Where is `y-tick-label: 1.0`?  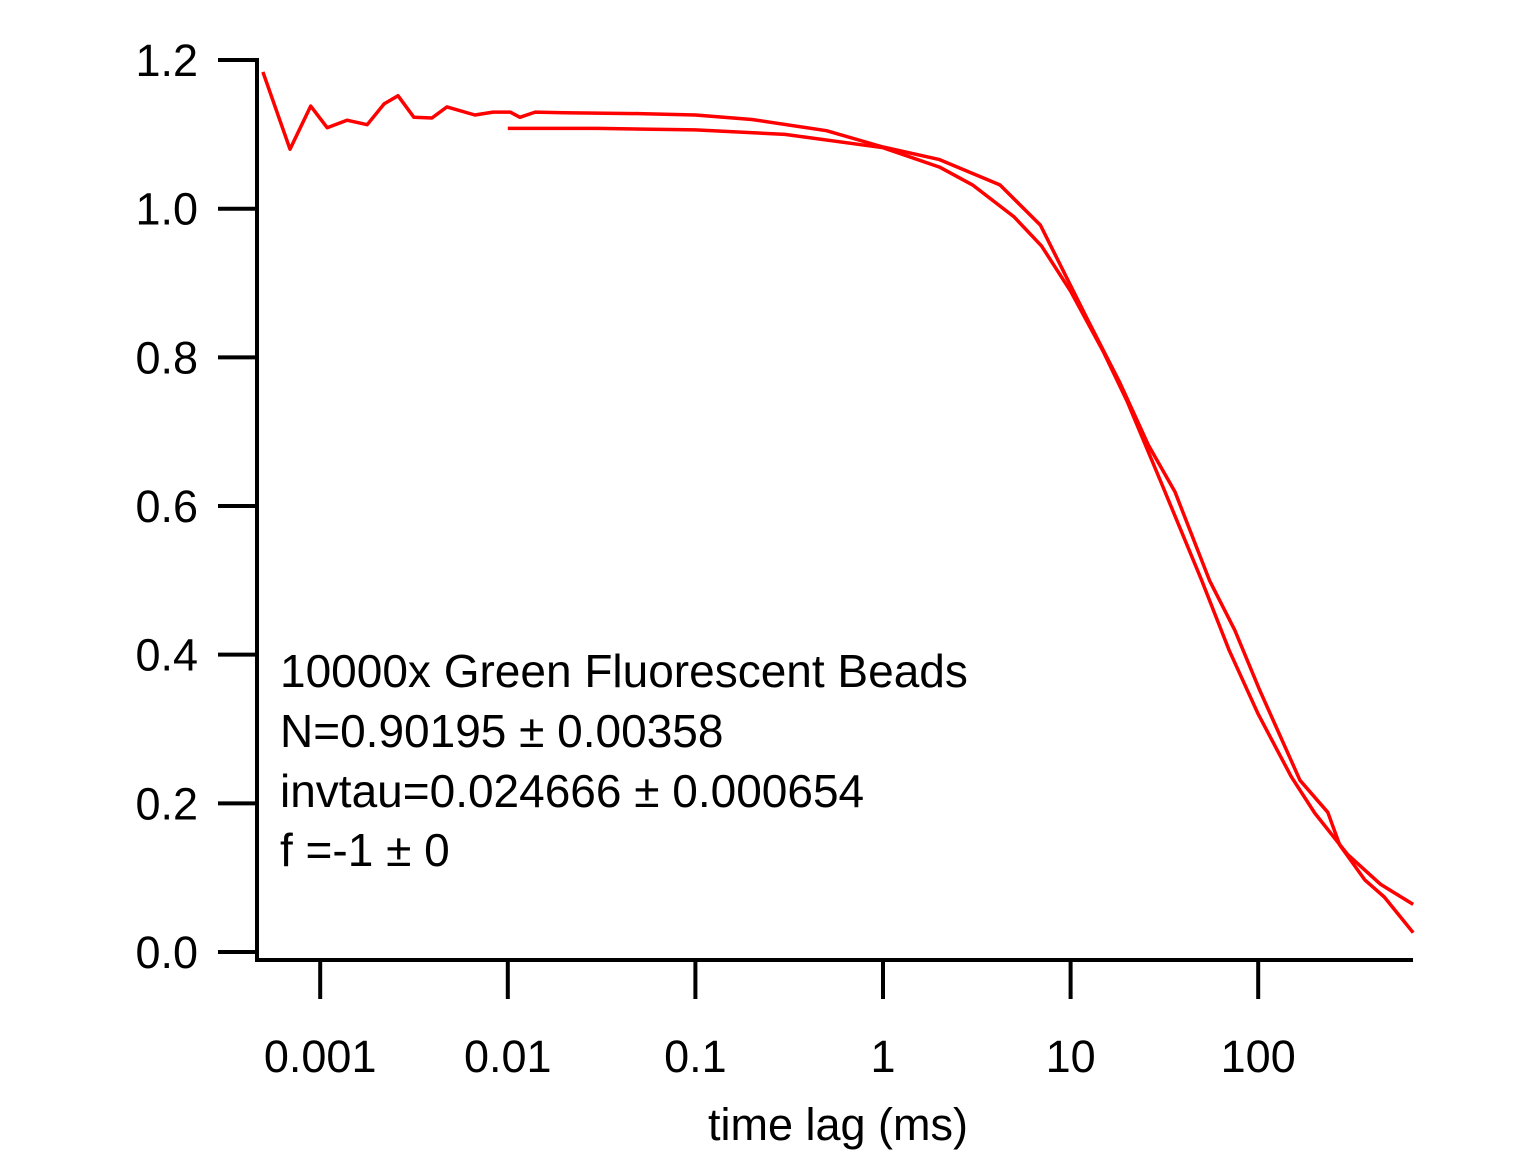 y-tick-label: 1.0 is located at coordinates (166, 209).